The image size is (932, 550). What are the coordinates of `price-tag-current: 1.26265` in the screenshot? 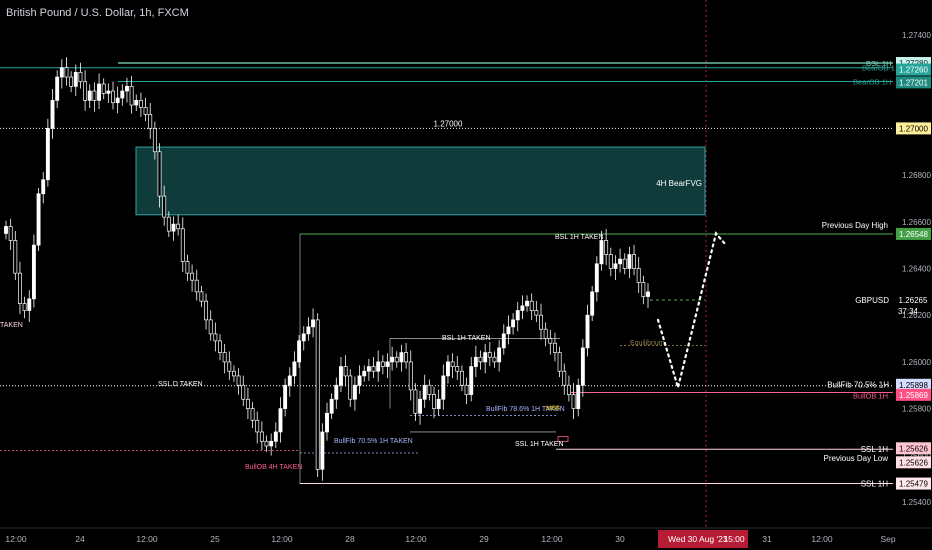 It's located at (913, 300).